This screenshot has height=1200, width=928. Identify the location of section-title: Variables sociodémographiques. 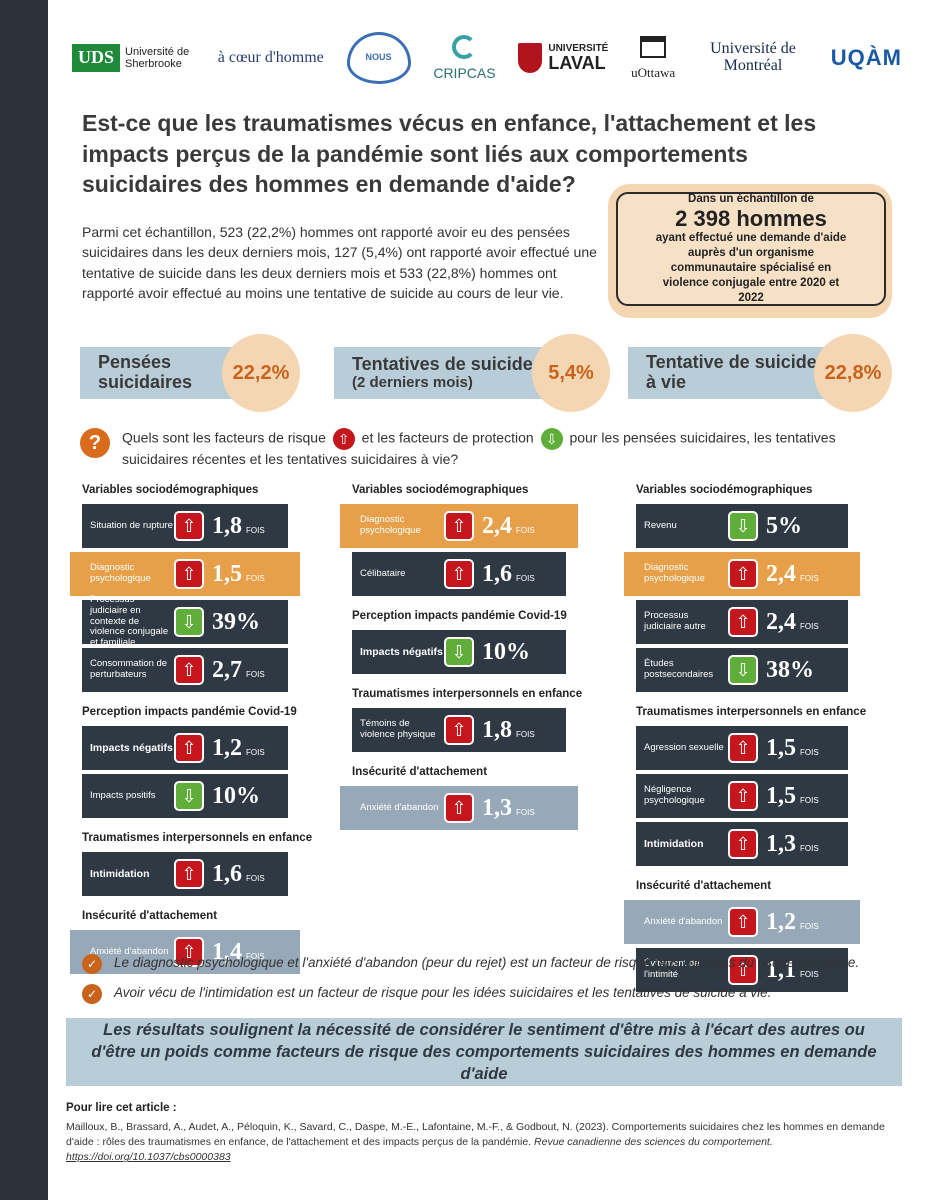
(170, 490).